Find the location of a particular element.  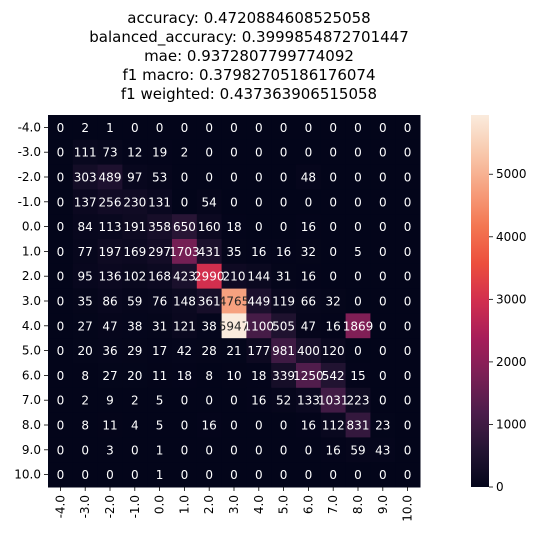

cell-value-label: 59 is located at coordinates (357, 450).